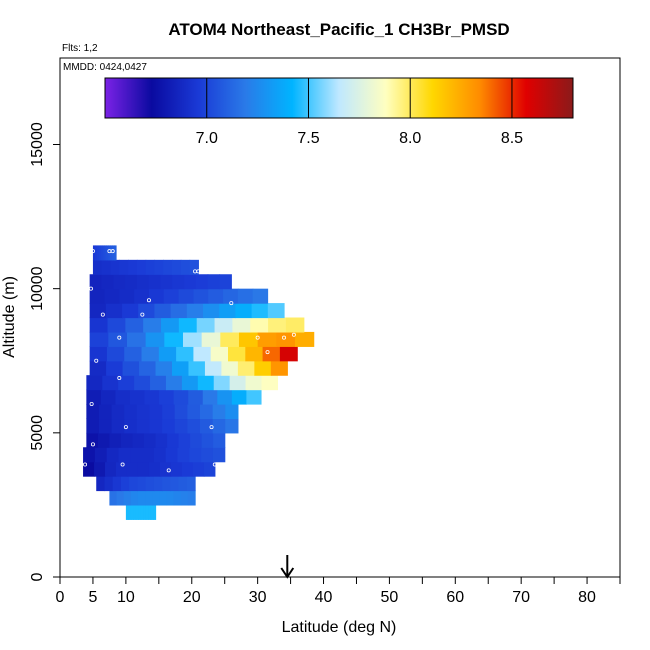  I want to click on colorbar-border, so click(339, 98).